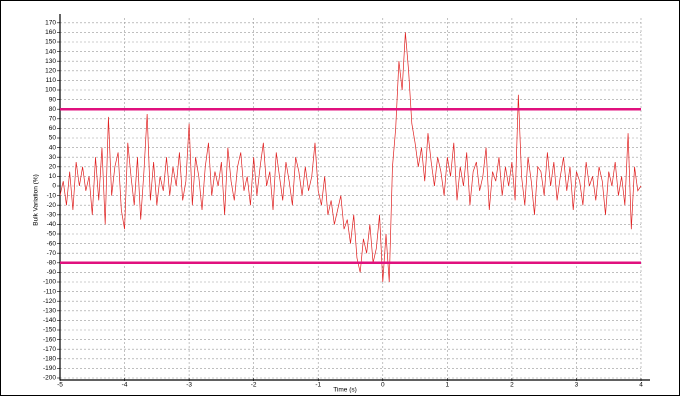  Describe the element at coordinates (52, 205) in the screenshot. I see `y-tick-label: -20` at that location.